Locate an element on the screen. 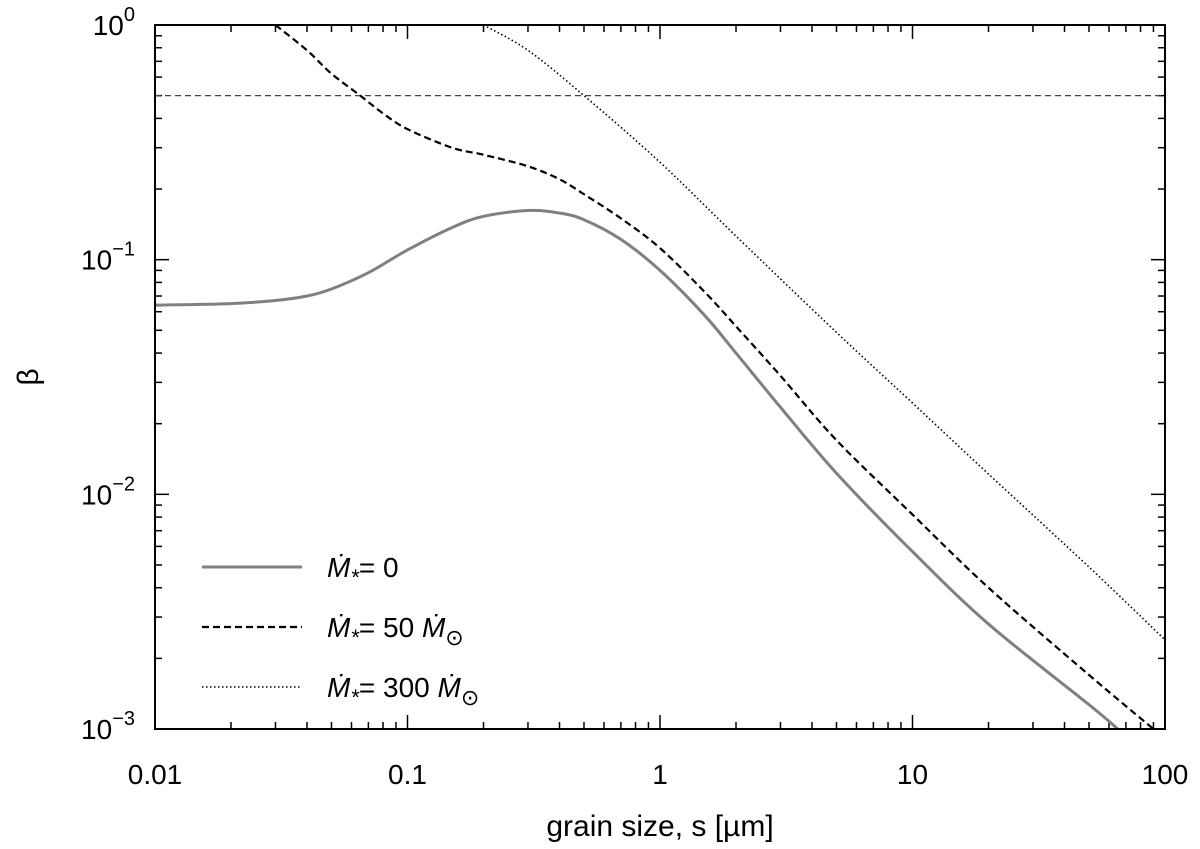 Image resolution: width=1200 pixels, height=849 pixels. y-tick-label: 10⁰ is located at coordinates (114, 22).